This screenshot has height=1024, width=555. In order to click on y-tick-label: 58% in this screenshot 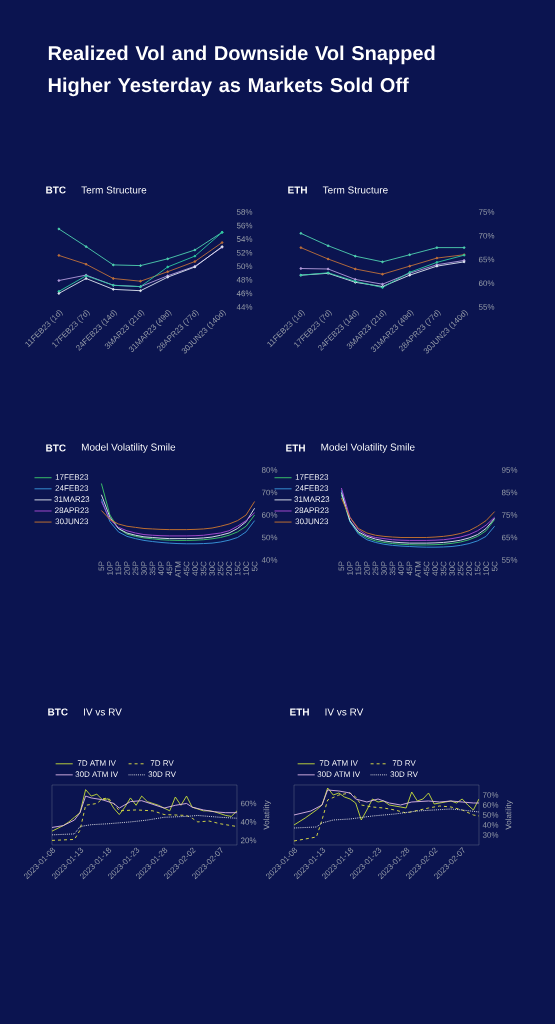, I will do `click(244, 212)`.